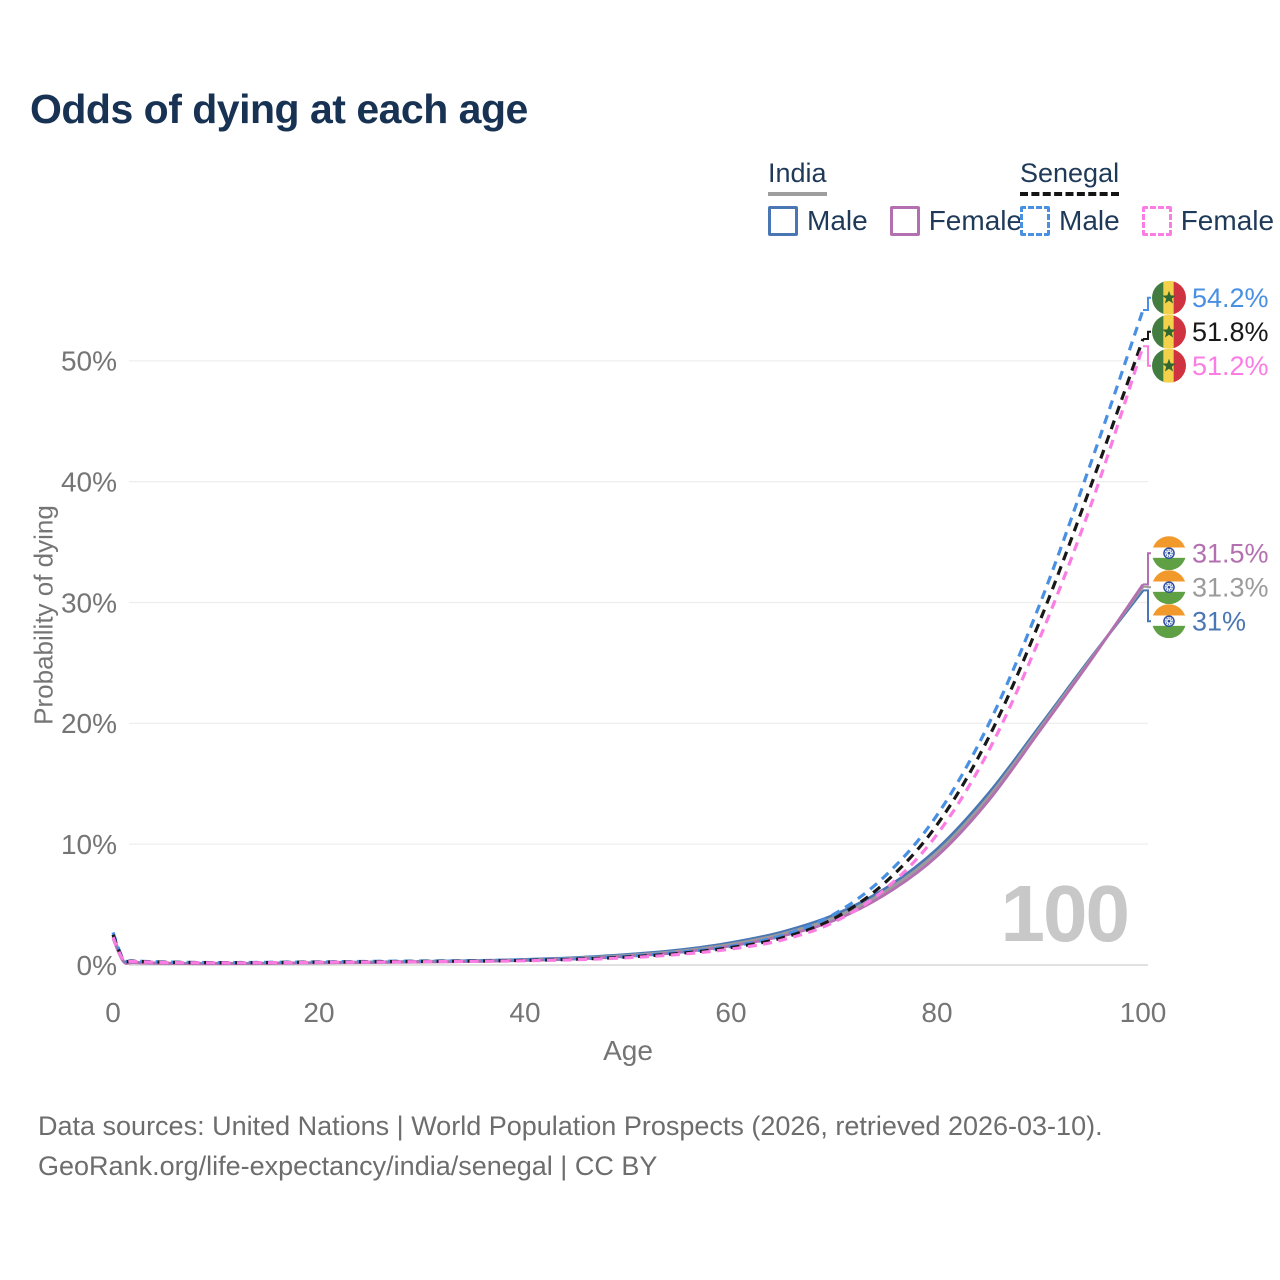 The height and width of the screenshot is (1280, 1280). What do you see at coordinates (1230, 588) in the screenshot?
I see `end-label-india-both-sexes: 31.3%` at bounding box center [1230, 588].